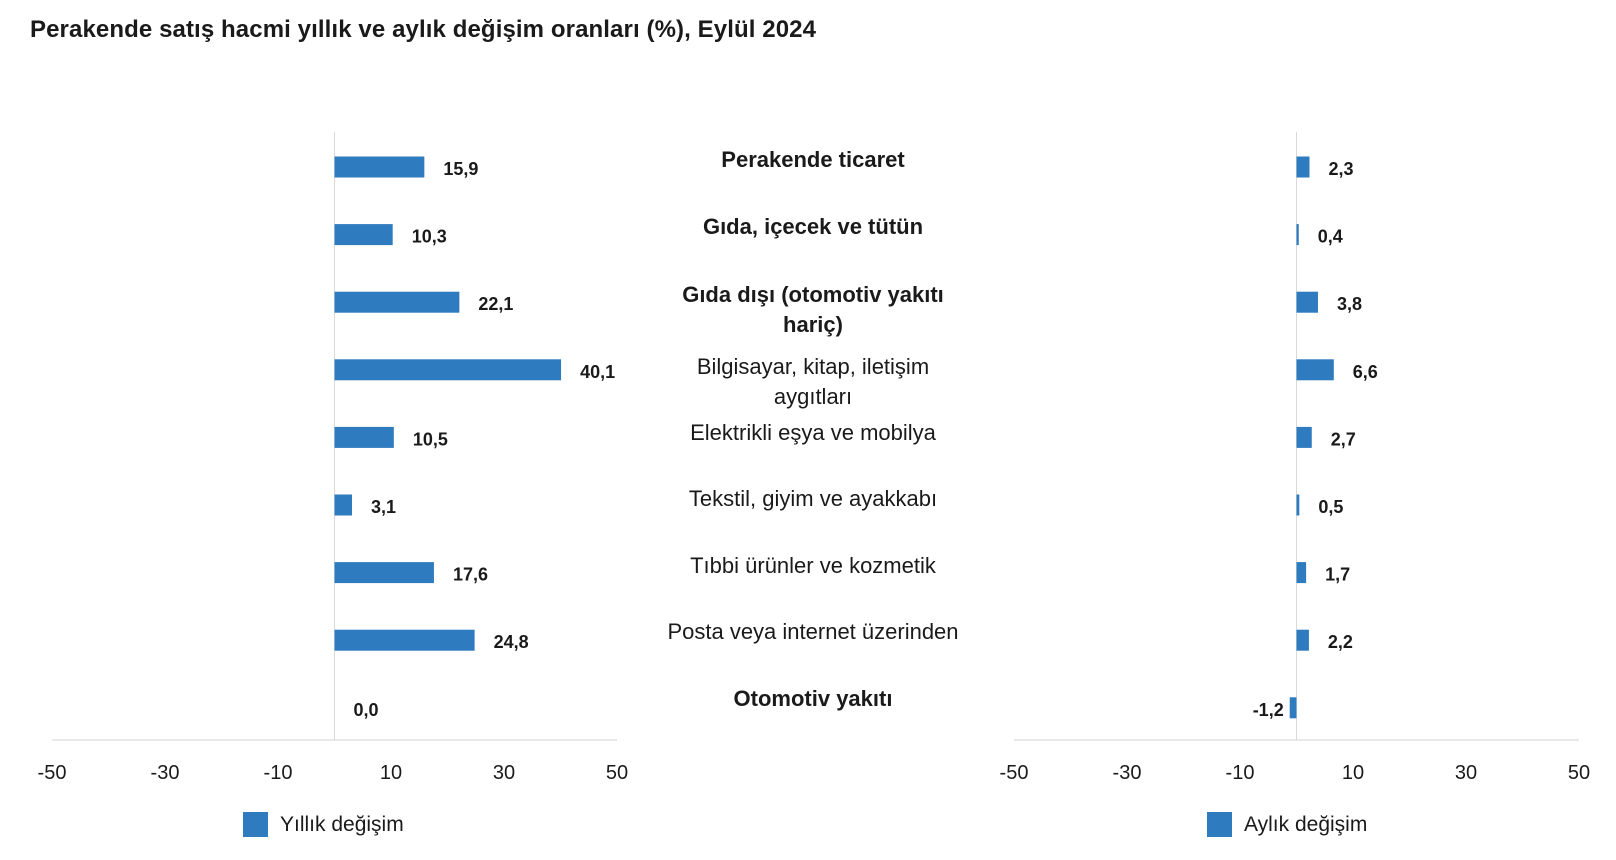  Describe the element at coordinates (813, 498) in the screenshot. I see `category-label: Tekstil, giyim ve ayakkabı` at that location.